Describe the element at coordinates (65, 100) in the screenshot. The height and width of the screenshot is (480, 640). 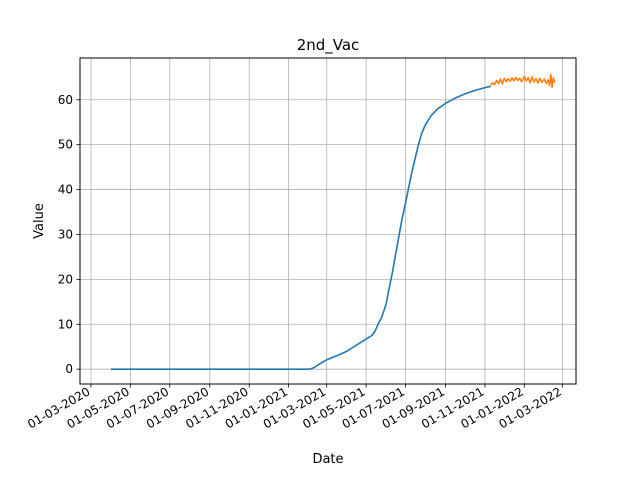
I see `y-tick-label: 60` at that location.